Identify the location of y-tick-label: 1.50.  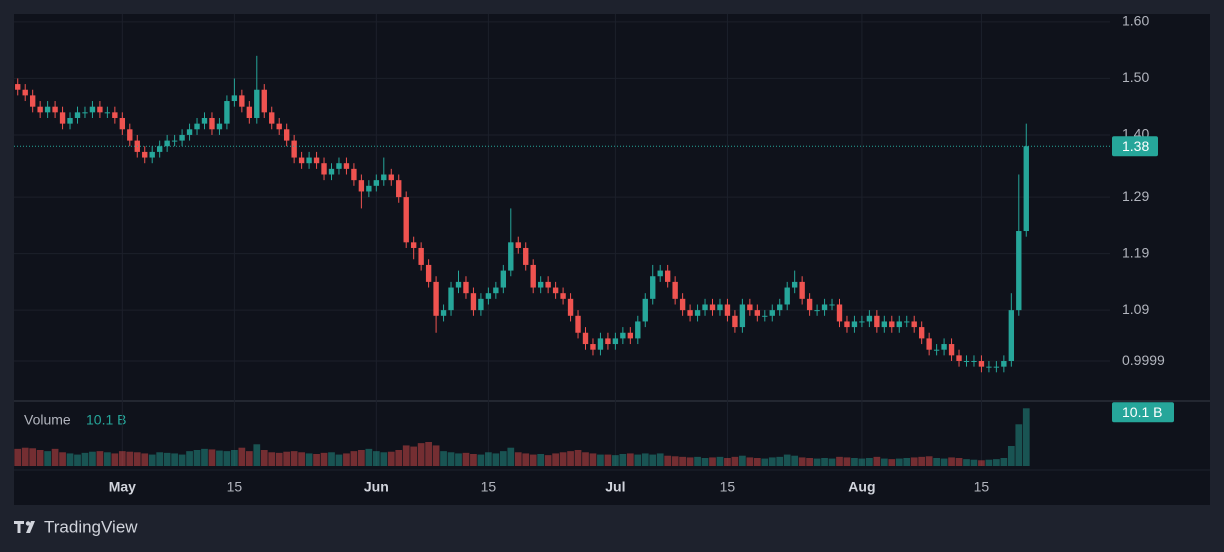
(1135, 77).